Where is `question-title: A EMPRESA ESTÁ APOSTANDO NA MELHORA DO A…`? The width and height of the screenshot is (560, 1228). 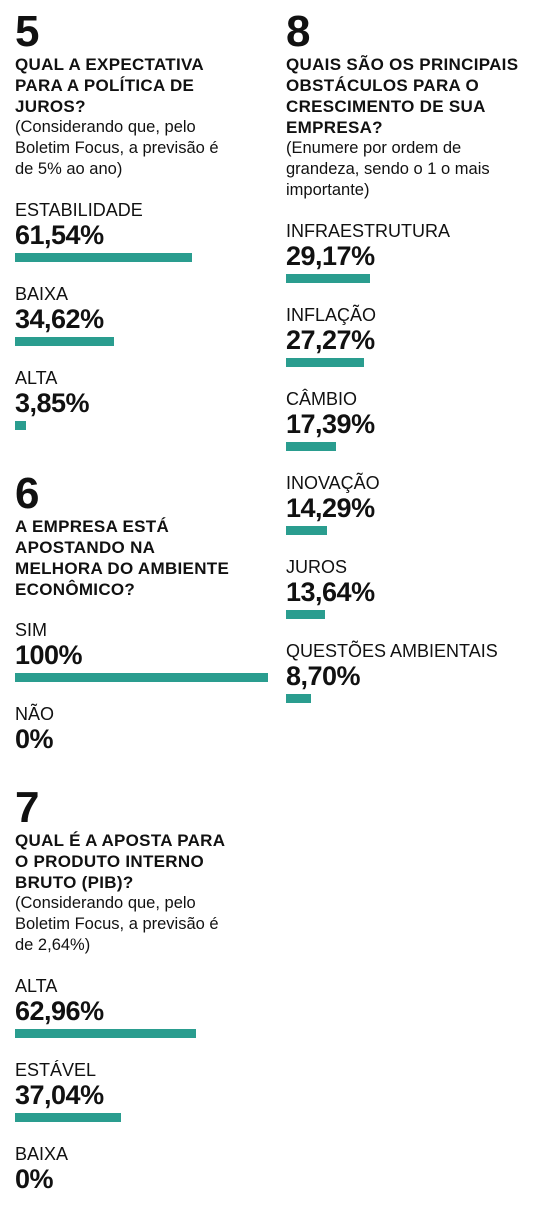
question-title: A EMPRESA ESTÁ APOSTANDO NA MELHORA DO A… is located at coordinates (122, 558).